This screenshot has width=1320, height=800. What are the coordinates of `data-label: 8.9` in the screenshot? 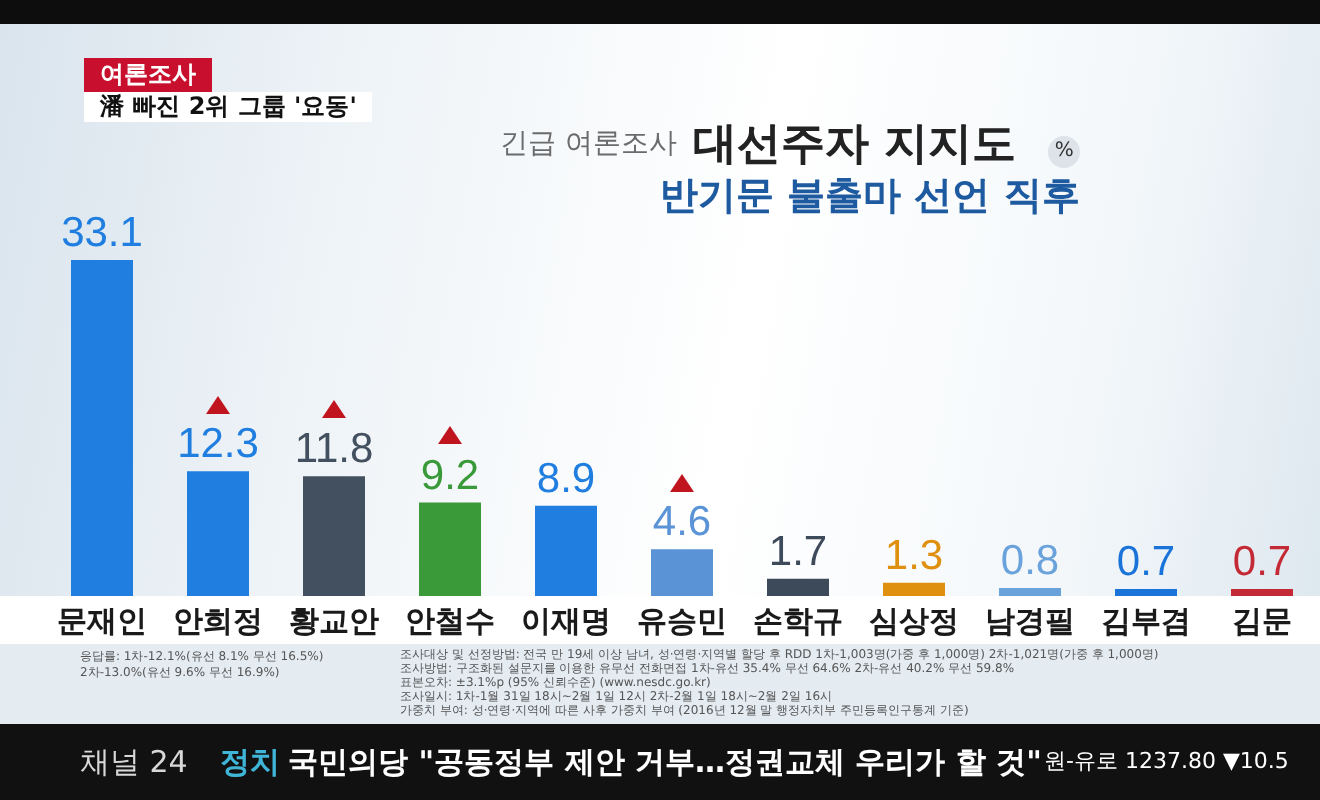 It's located at (566, 478).